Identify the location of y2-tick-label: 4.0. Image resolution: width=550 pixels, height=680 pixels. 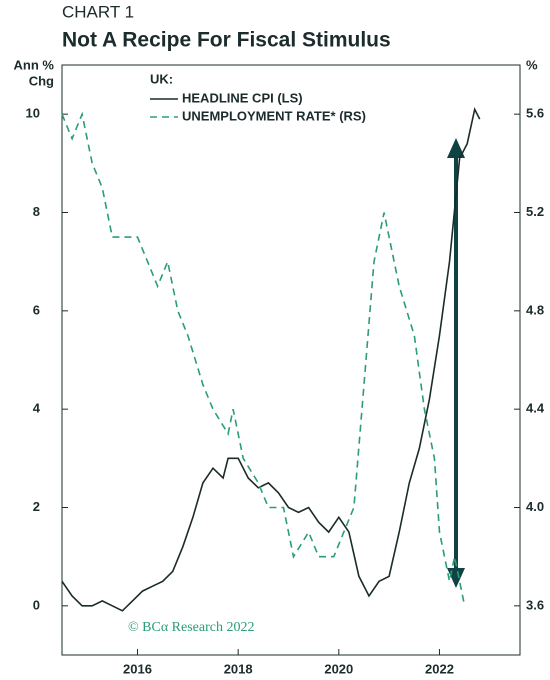
(535, 506).